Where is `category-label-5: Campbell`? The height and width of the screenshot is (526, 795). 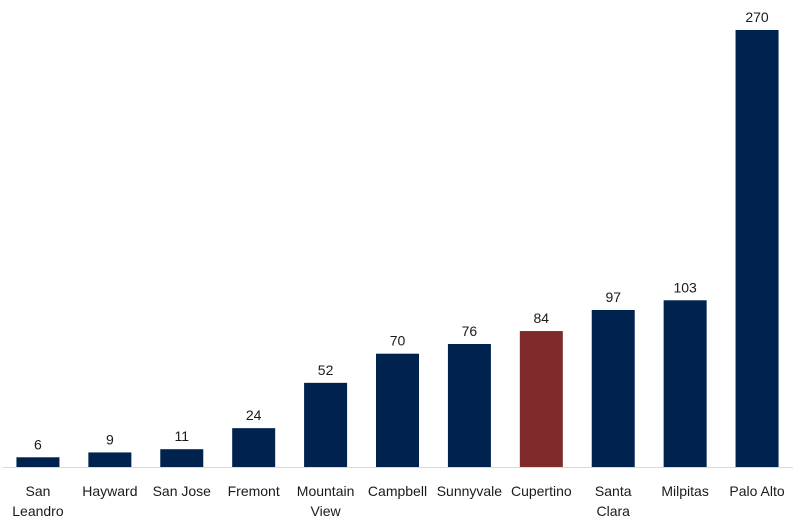 category-label-5: Campbell is located at coordinates (397, 491).